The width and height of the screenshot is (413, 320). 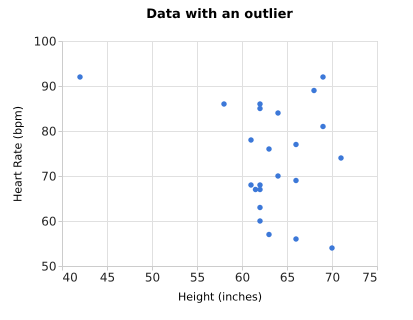 What do you see at coordinates (332, 277) in the screenshot?
I see `x-tick-label: 70` at bounding box center [332, 277].